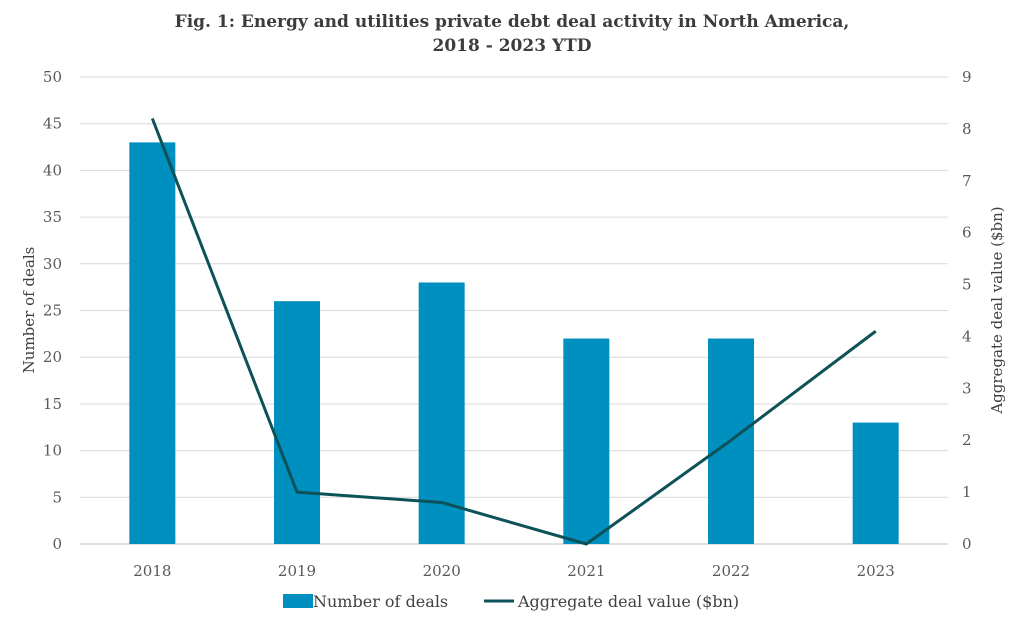  What do you see at coordinates (52, 77) in the screenshot?
I see `y-left-tick-label: 50` at bounding box center [52, 77].